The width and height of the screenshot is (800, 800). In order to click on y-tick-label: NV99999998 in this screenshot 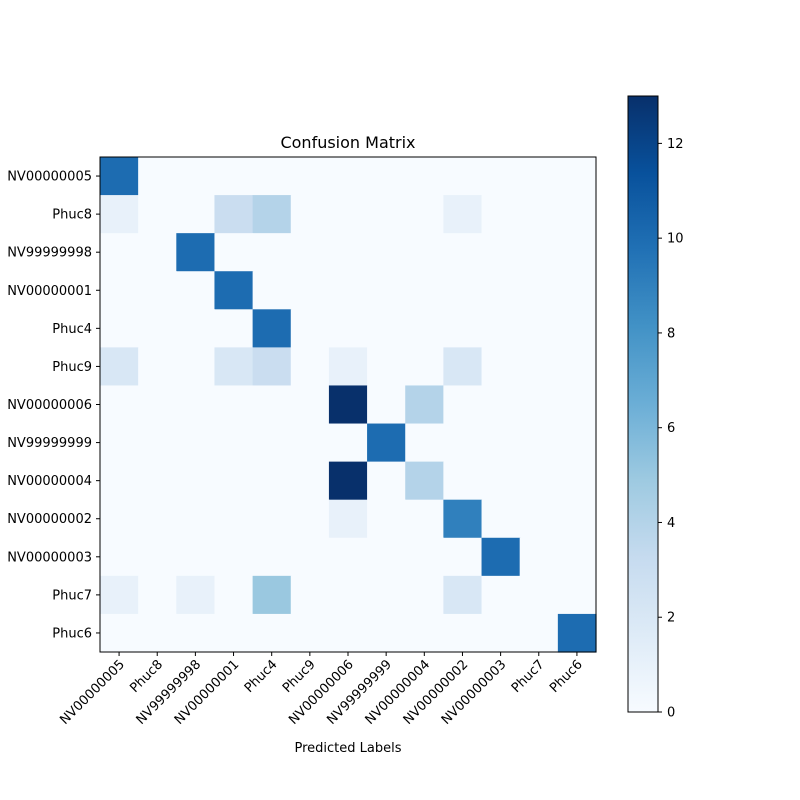, I will do `click(49, 253)`.